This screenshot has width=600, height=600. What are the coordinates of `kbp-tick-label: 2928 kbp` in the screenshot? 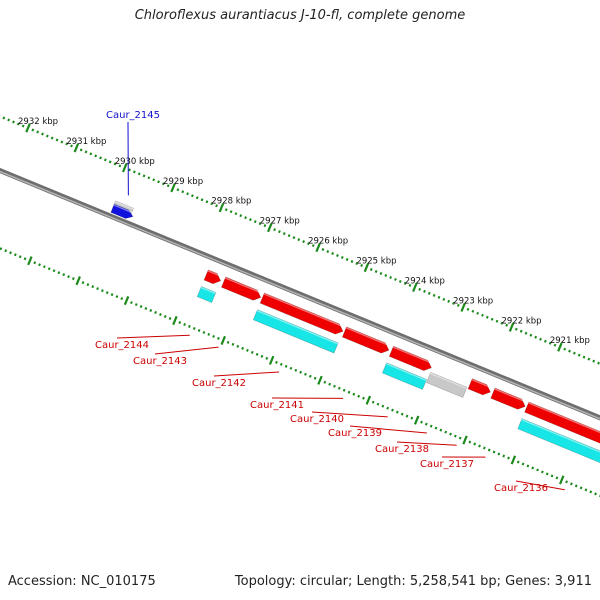 It's located at (231, 202).